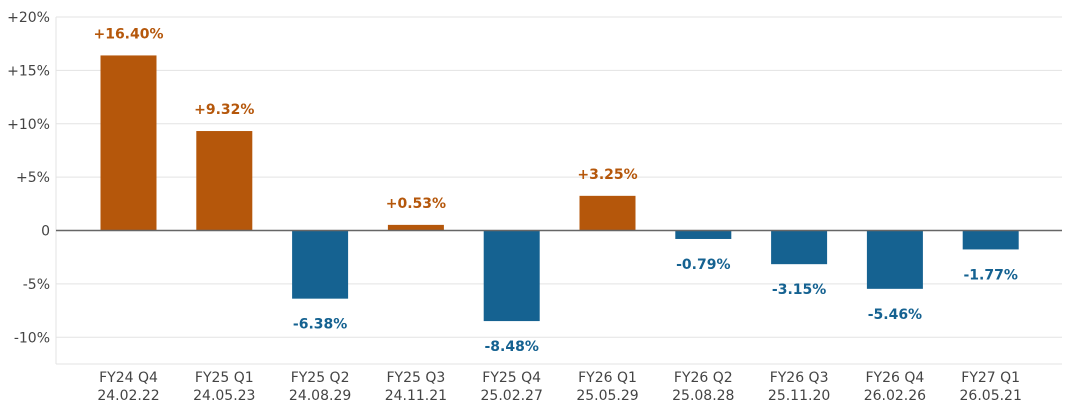 The image size is (1072, 414). I want to click on data-label: +3.25%, so click(607, 175).